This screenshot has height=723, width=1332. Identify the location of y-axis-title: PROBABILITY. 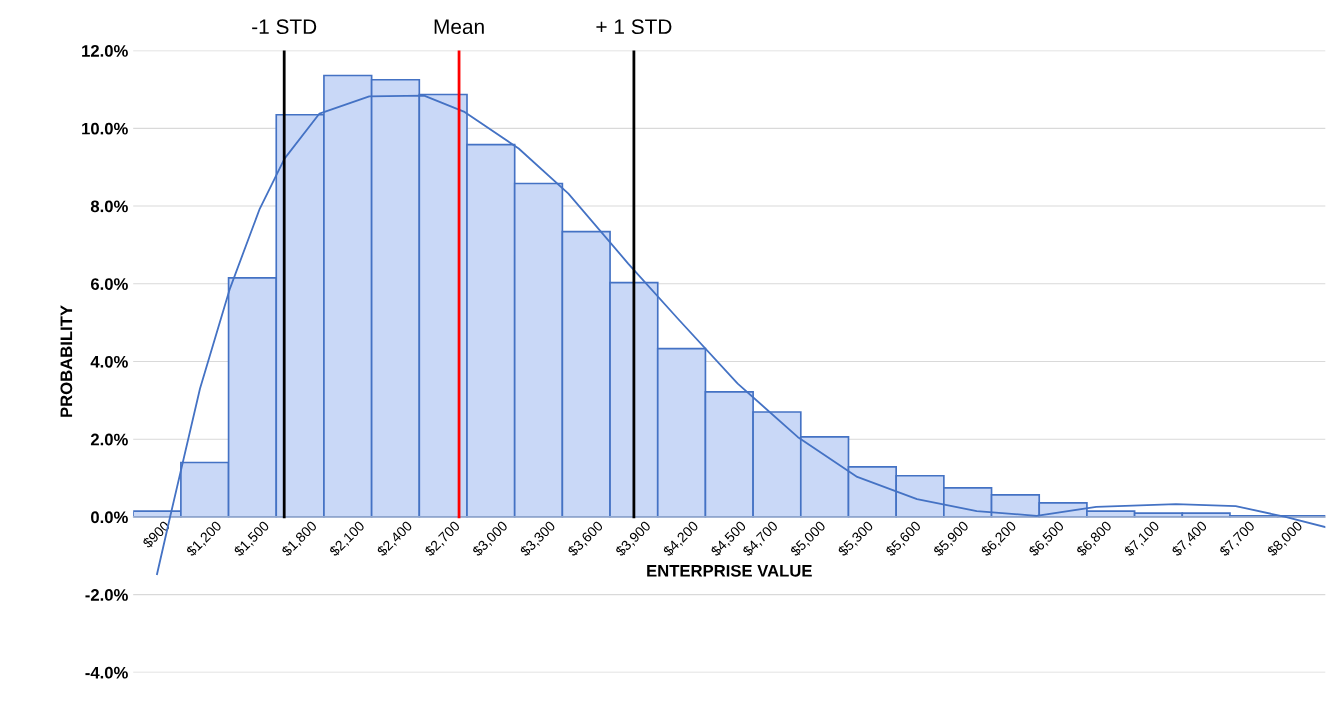
(66, 361).